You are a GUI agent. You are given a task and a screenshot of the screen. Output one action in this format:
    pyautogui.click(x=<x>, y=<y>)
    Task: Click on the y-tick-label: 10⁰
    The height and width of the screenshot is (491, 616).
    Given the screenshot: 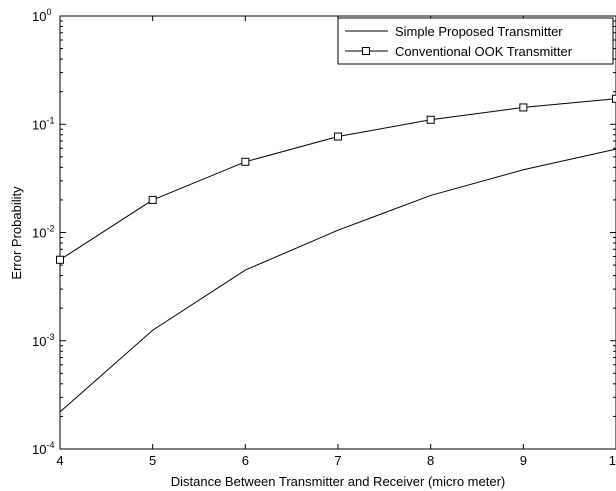 What is the action you would take?
    pyautogui.click(x=41, y=15)
    